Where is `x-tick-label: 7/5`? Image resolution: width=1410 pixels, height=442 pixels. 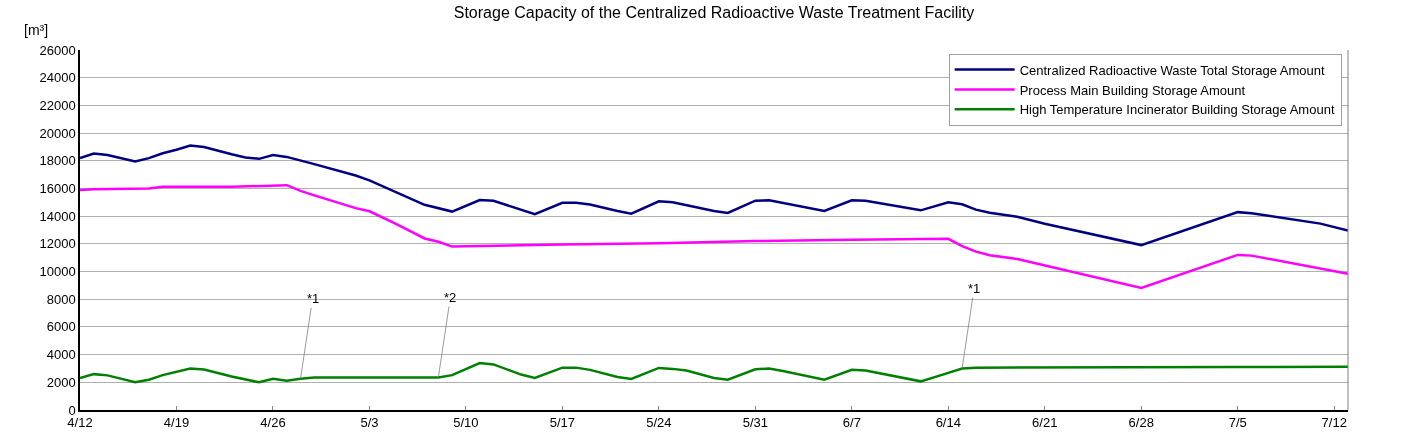 x-tick-label: 7/5 is located at coordinates (1237, 423).